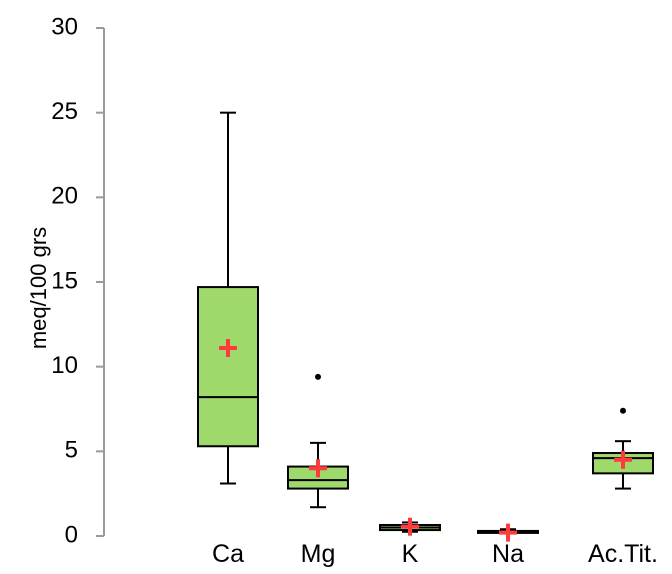 Image resolution: width=672 pixels, height=574 pixels. I want to click on y-tick-label: 10, so click(64, 365).